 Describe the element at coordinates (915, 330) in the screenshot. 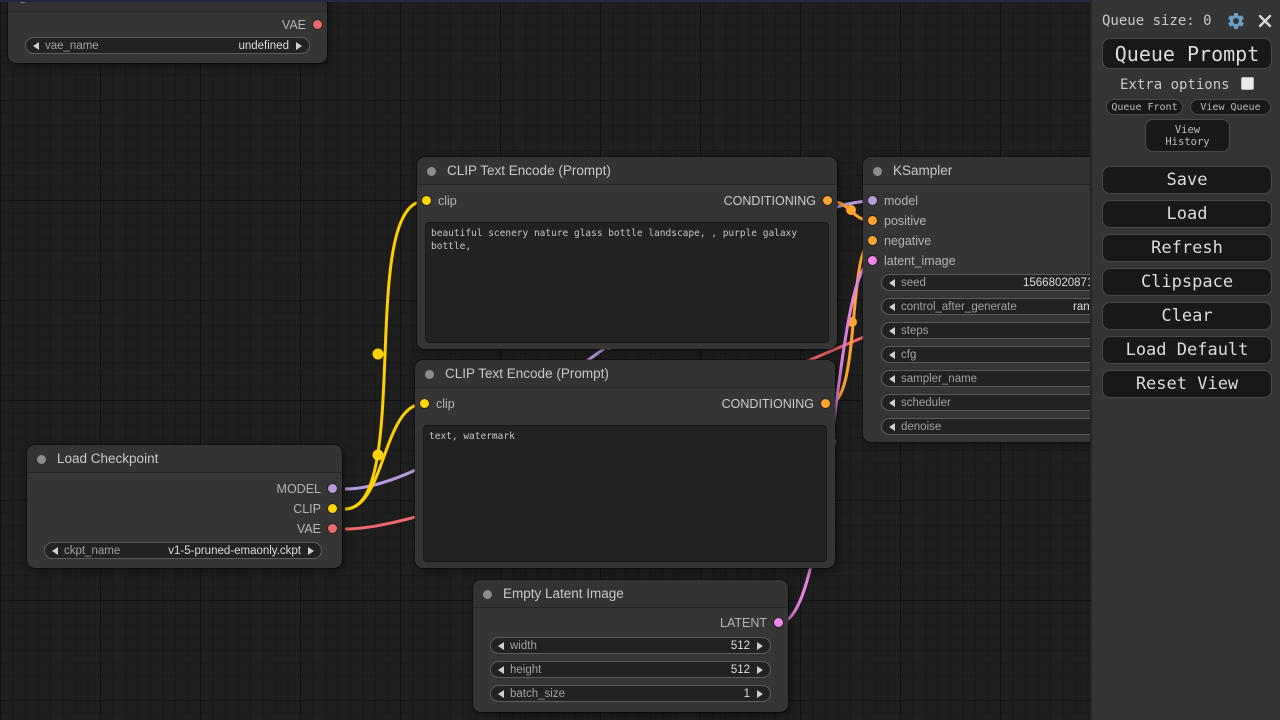

I see `widget-label: steps` at that location.